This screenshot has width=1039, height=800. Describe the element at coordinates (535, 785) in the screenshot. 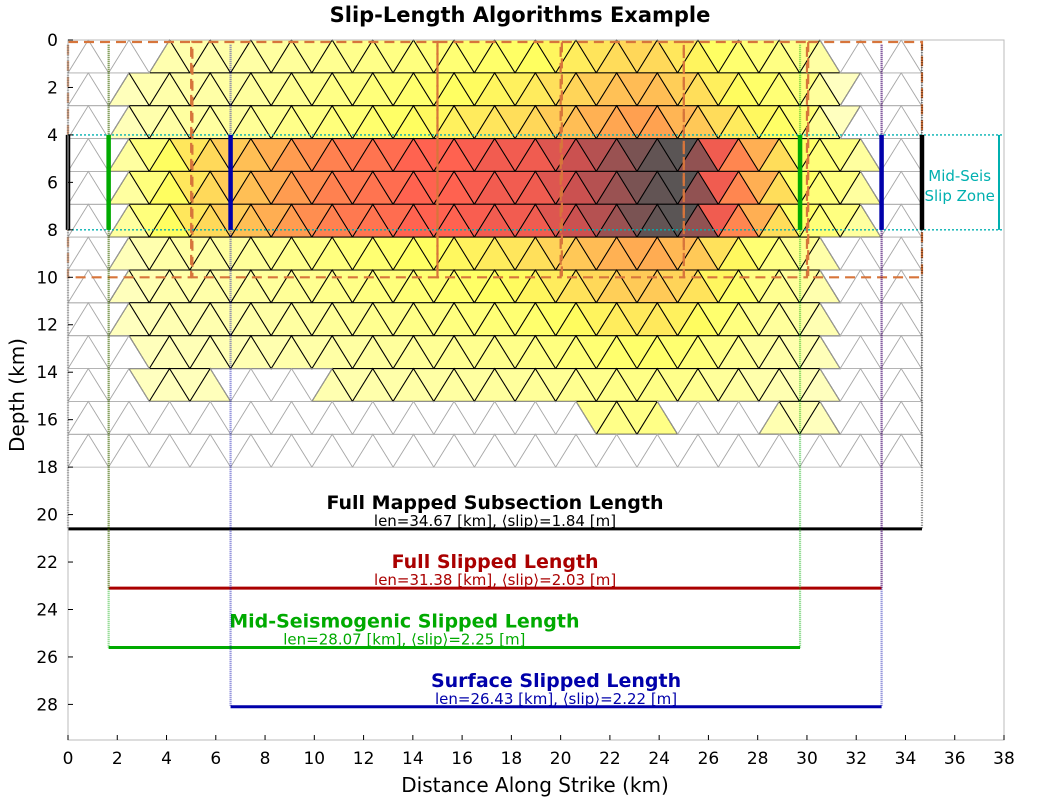

I see `x-axis-label: Distance Along Strike (km)` at that location.